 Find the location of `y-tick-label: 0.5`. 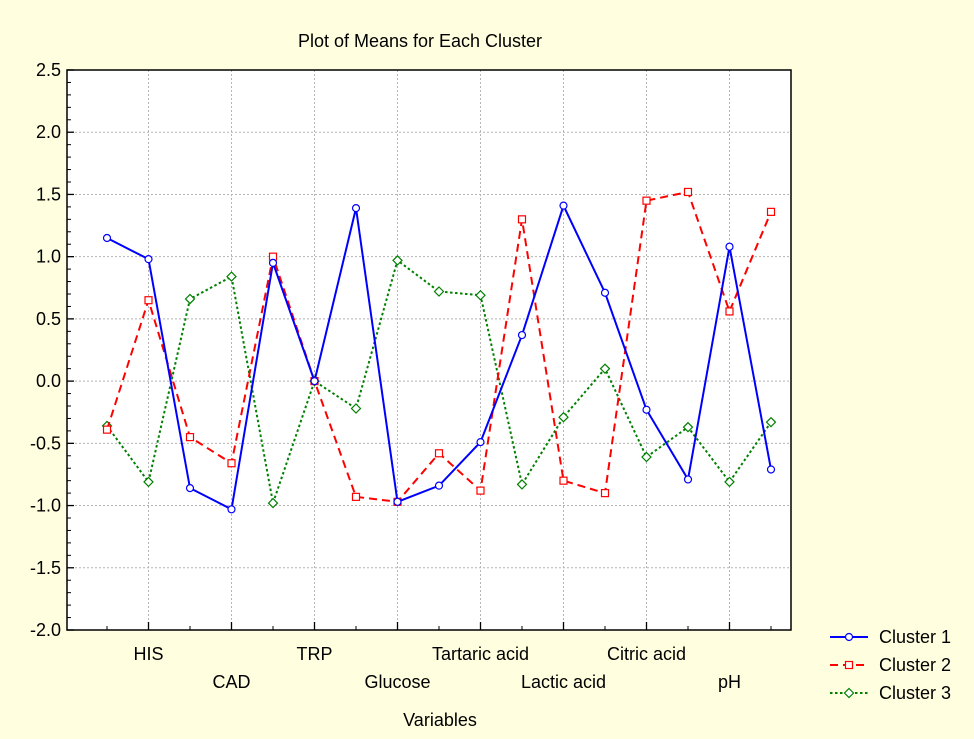

y-tick-label: 0.5 is located at coordinates (48, 319).